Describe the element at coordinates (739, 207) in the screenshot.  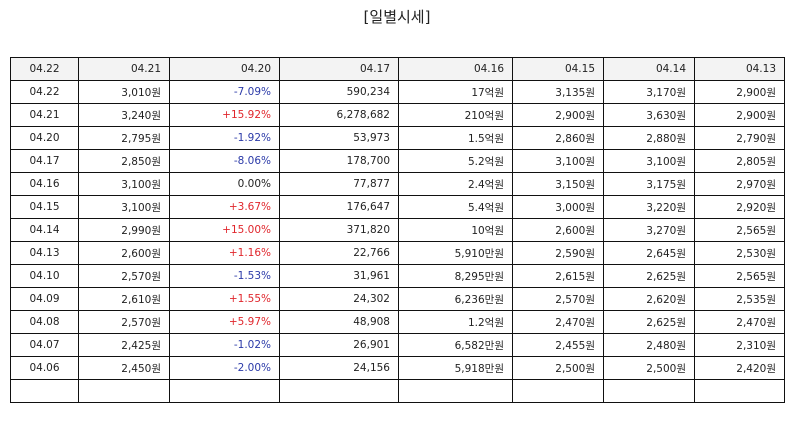
I see `table-cell: 2,920원` at that location.